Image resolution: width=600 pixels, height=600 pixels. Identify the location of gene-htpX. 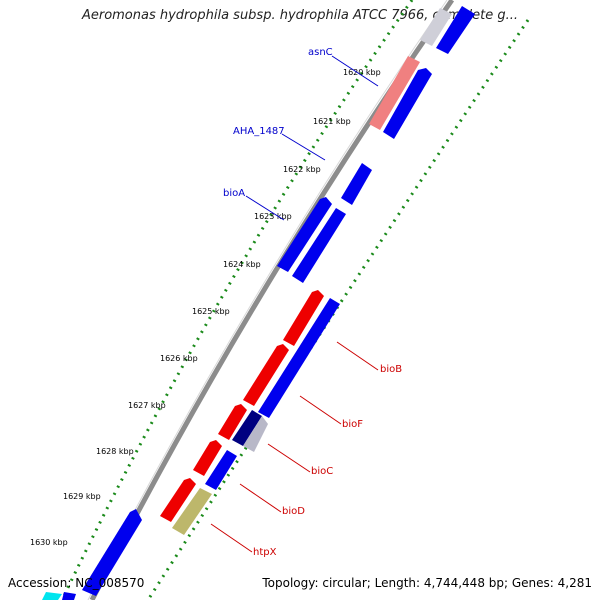
(192, 511).